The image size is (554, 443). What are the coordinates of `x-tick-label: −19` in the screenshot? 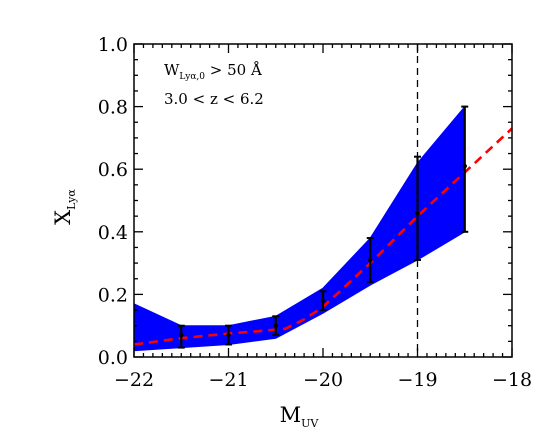 It's located at (417, 380).